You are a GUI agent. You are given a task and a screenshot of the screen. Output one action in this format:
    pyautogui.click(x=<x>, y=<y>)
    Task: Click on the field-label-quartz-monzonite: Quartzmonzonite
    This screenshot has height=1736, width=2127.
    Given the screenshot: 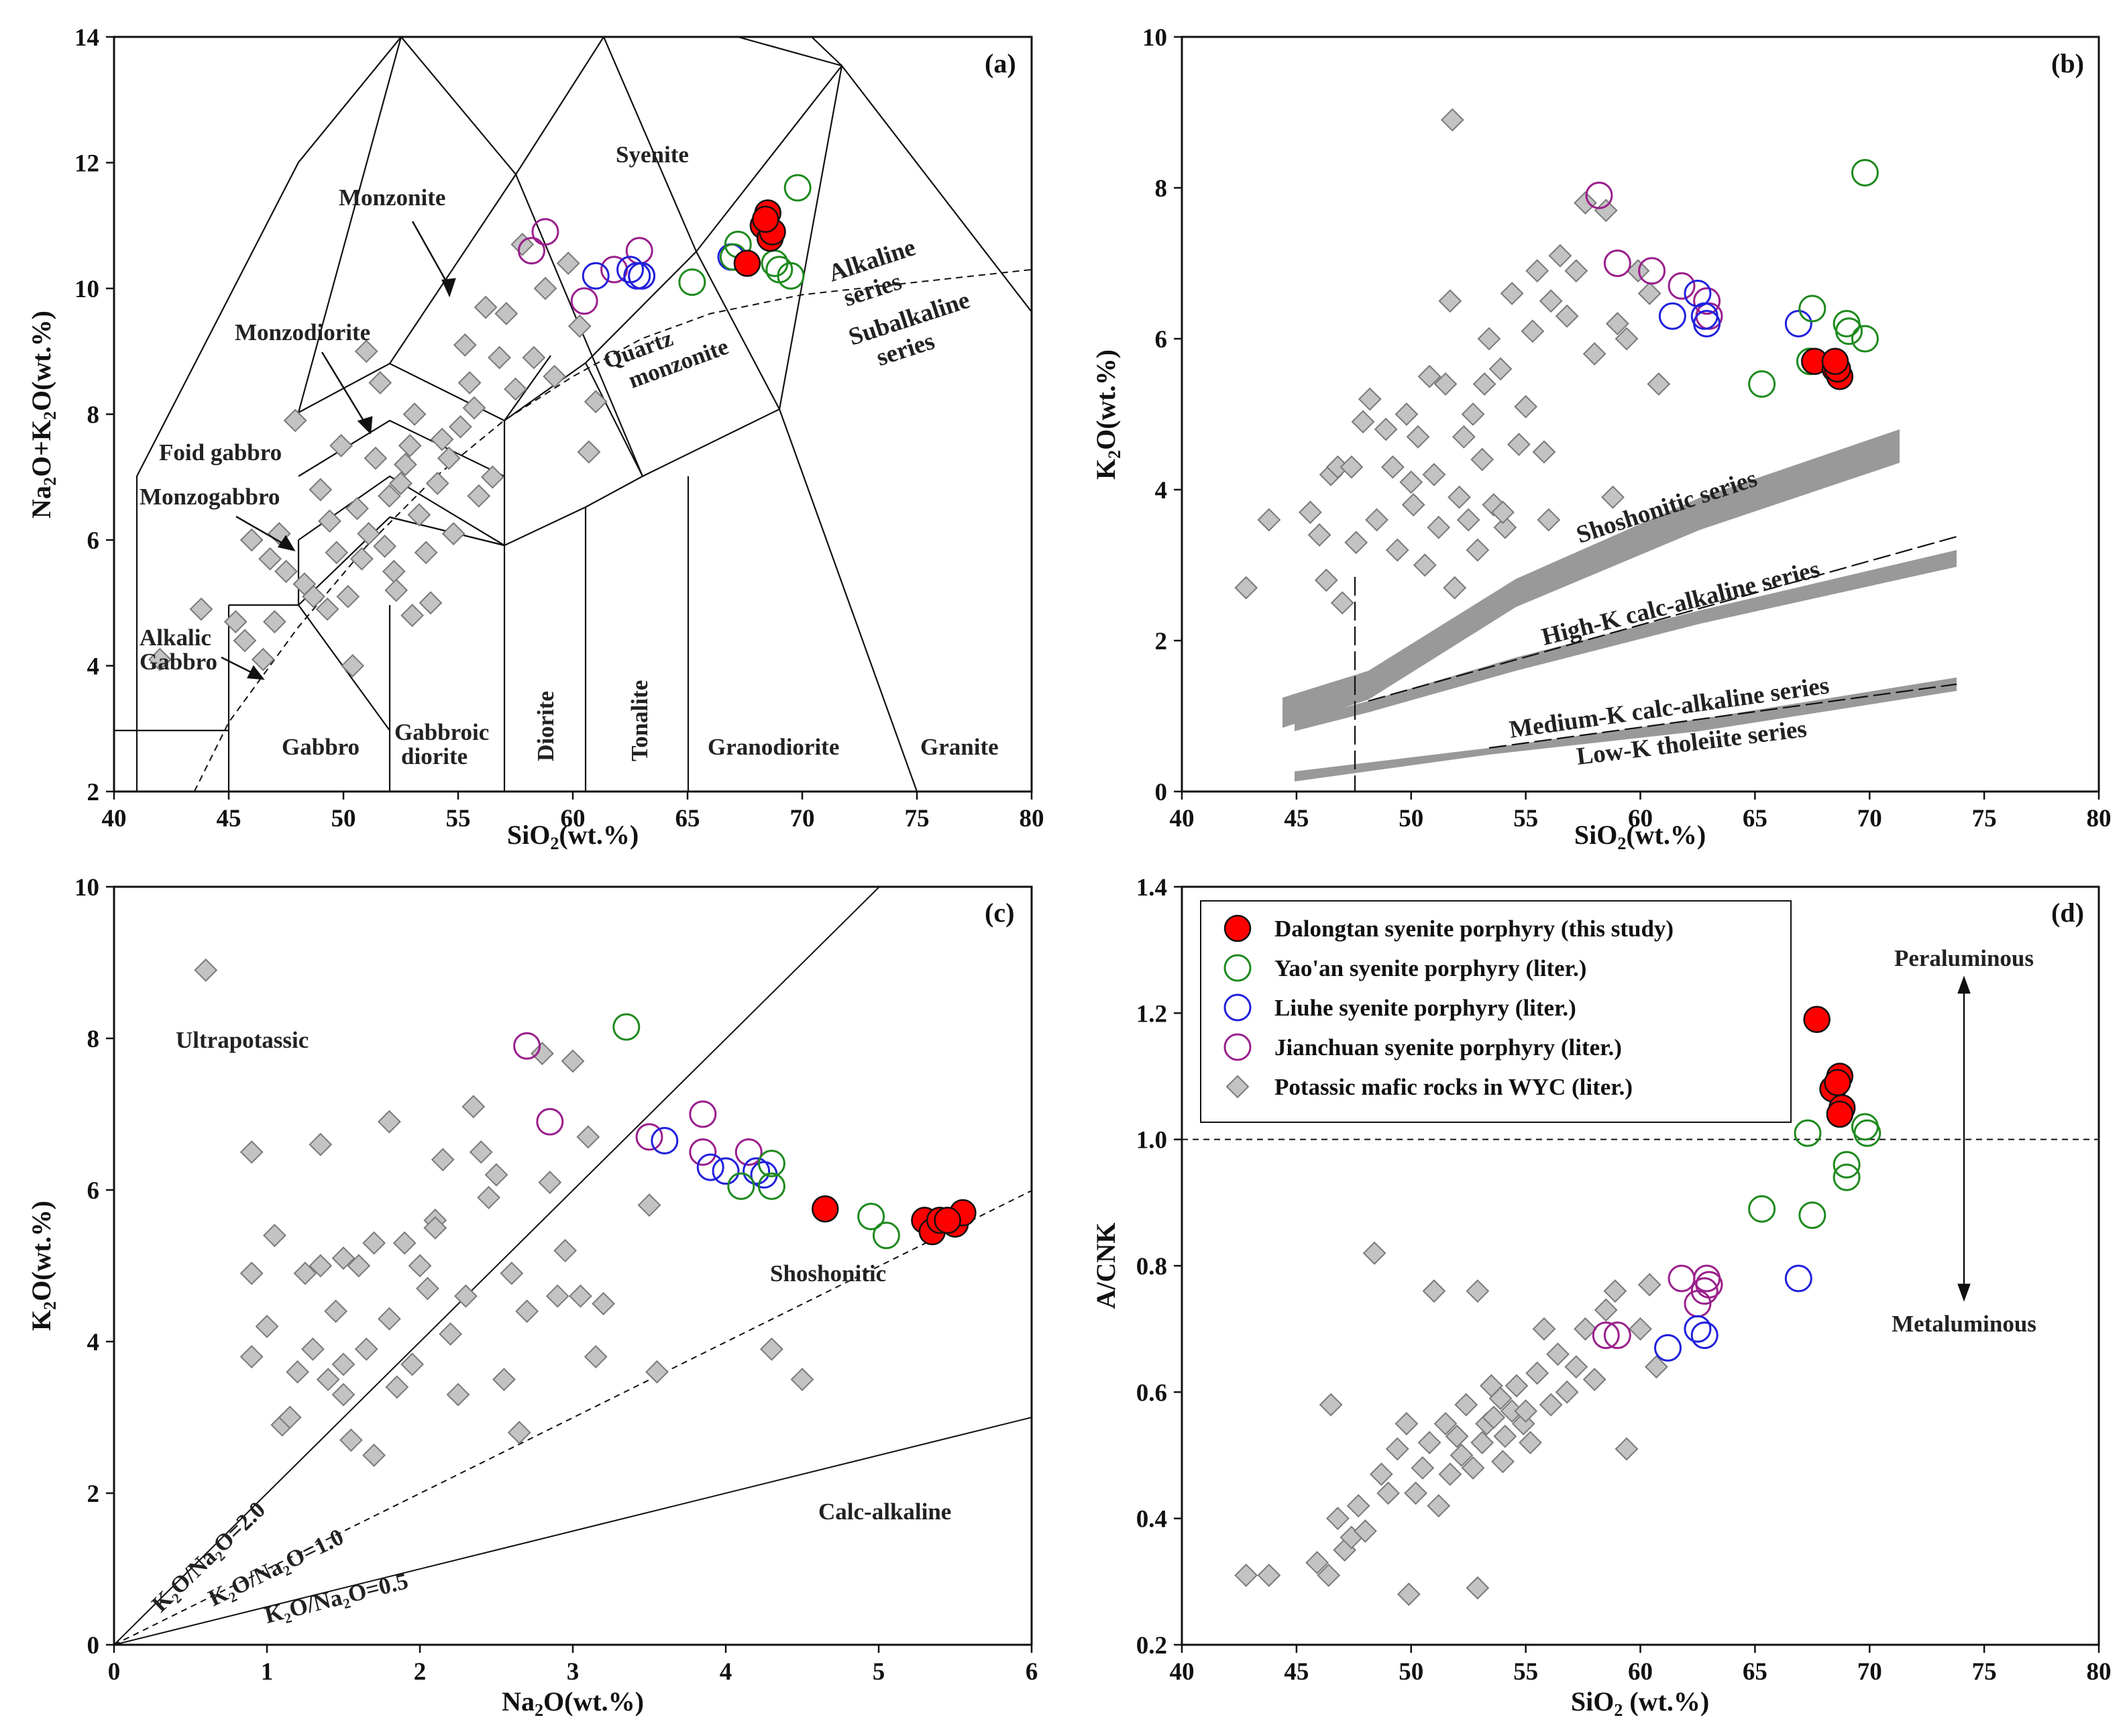 What is the action you would take?
    pyautogui.click(x=666, y=353)
    